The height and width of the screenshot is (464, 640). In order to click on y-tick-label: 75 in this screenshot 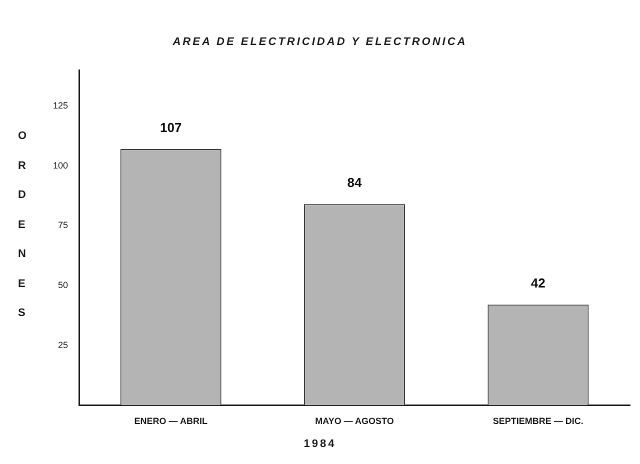, I will do `click(63, 225)`.